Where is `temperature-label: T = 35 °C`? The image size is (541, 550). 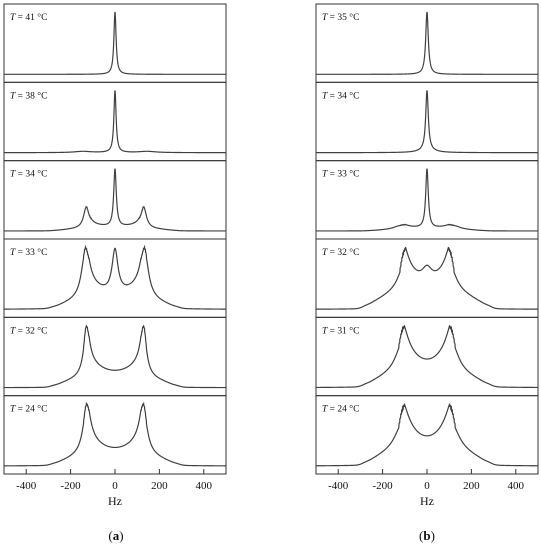 temperature-label: T = 35 °C is located at coordinates (340, 17).